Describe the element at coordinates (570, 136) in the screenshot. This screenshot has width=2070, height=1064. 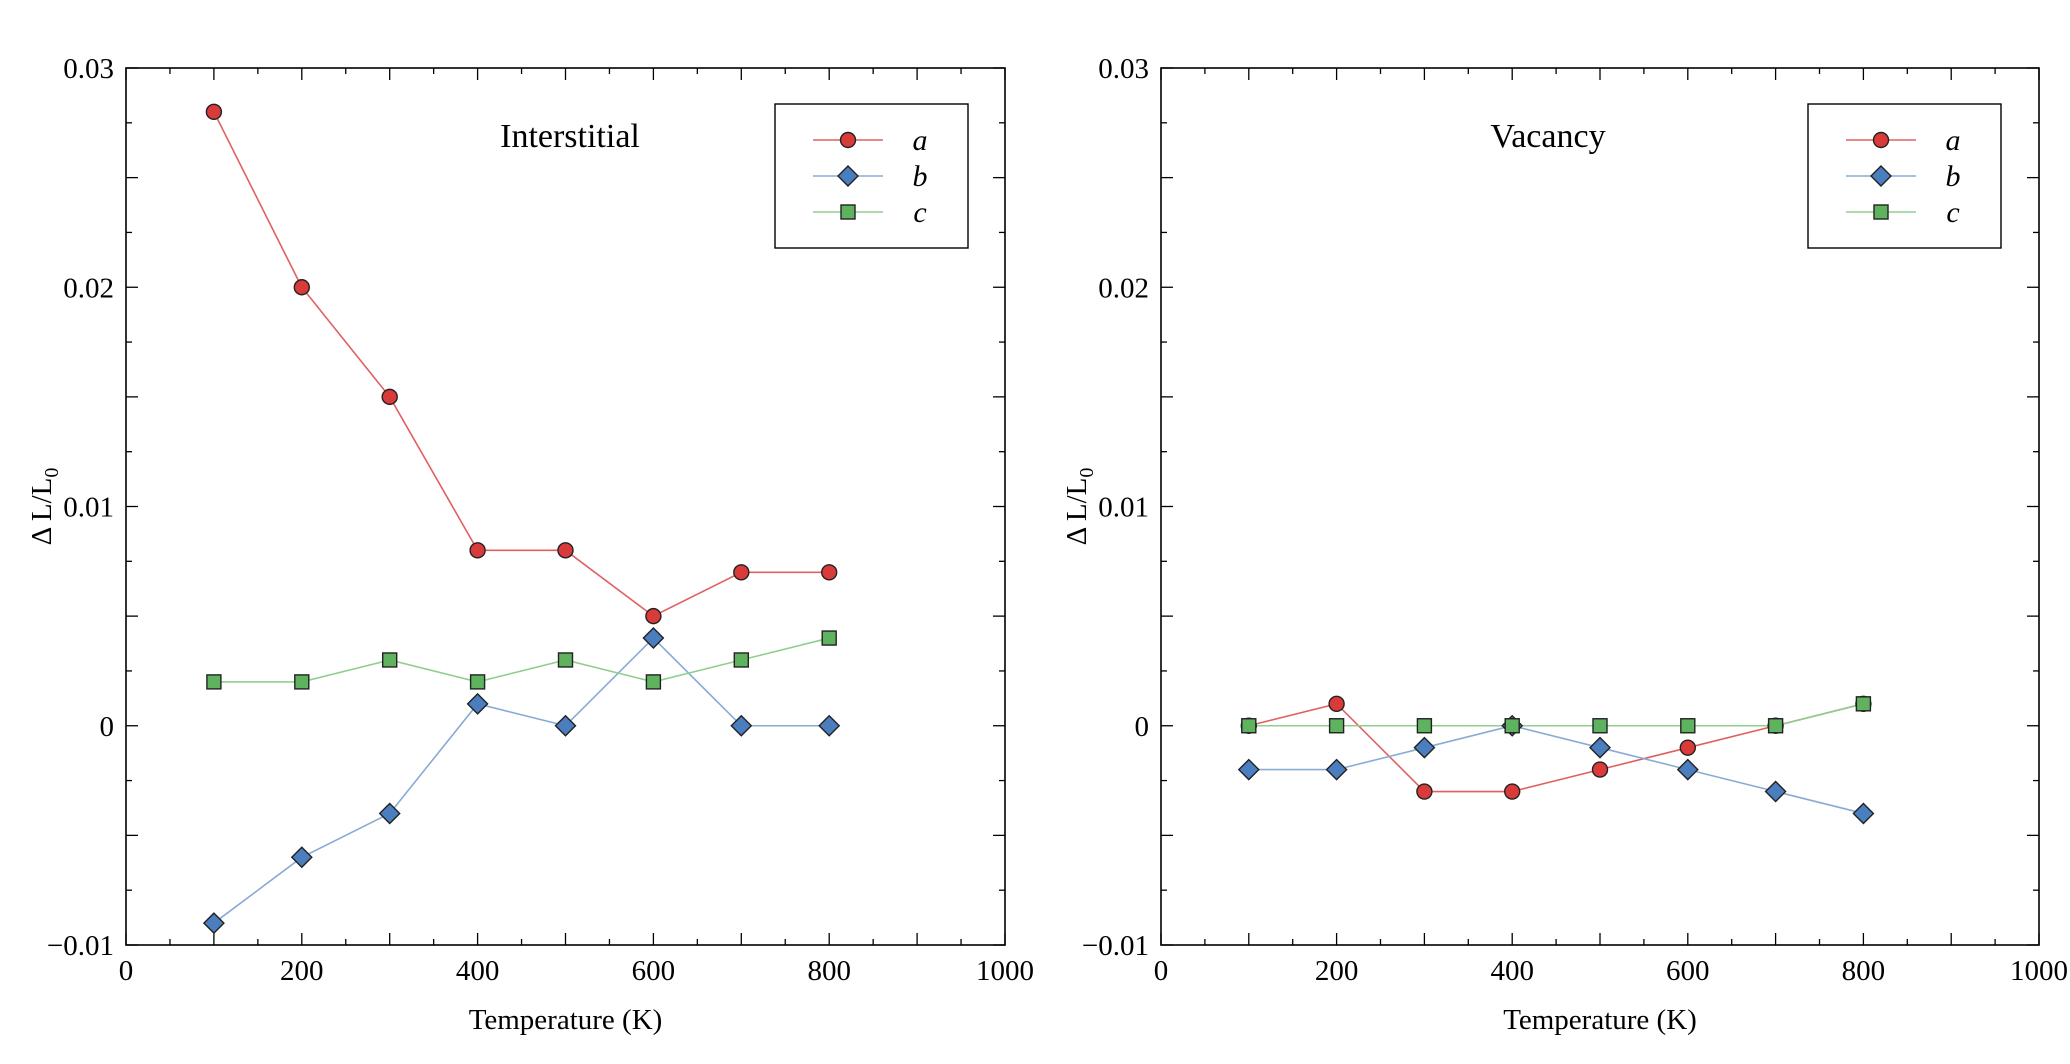
I see `panel-title: Interstitial` at that location.